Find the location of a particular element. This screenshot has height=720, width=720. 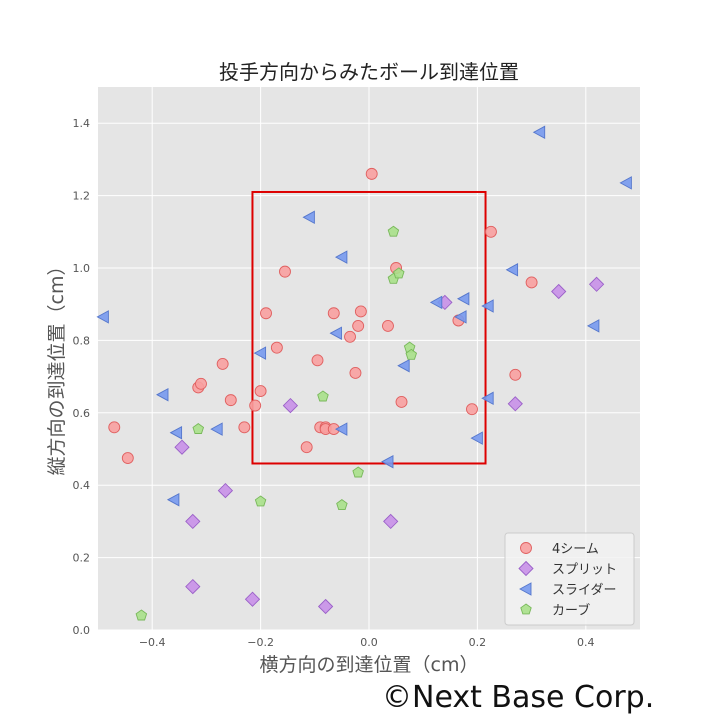

x-axis-label: 横方向の到達位置（cm） is located at coordinates (369, 665).